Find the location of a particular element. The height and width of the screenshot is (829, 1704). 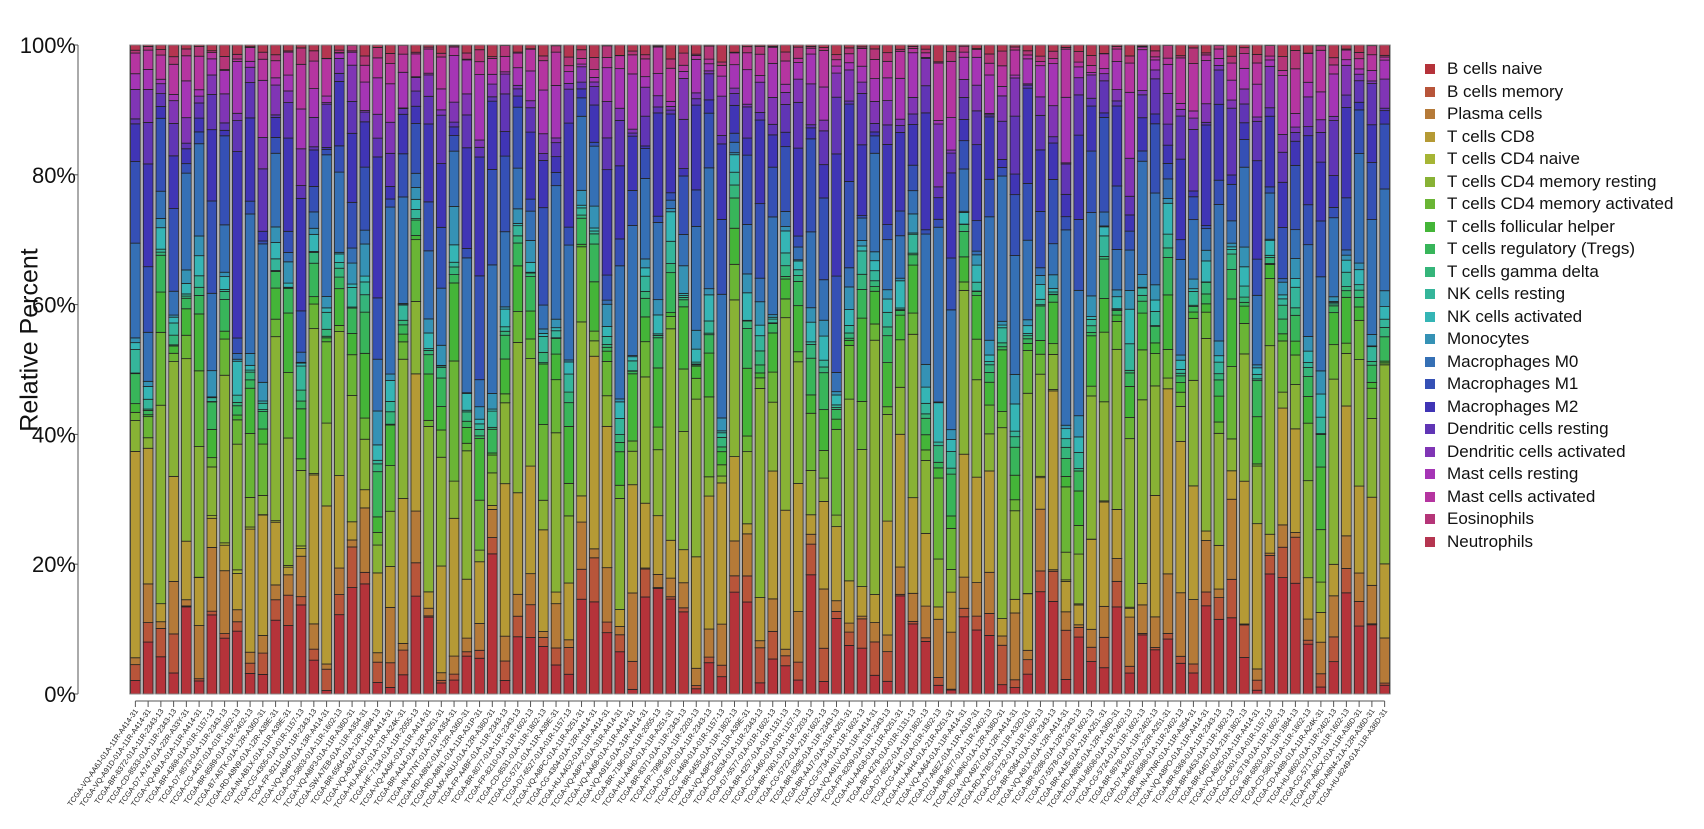

legend-item: Neutrophils is located at coordinates (1549, 542).